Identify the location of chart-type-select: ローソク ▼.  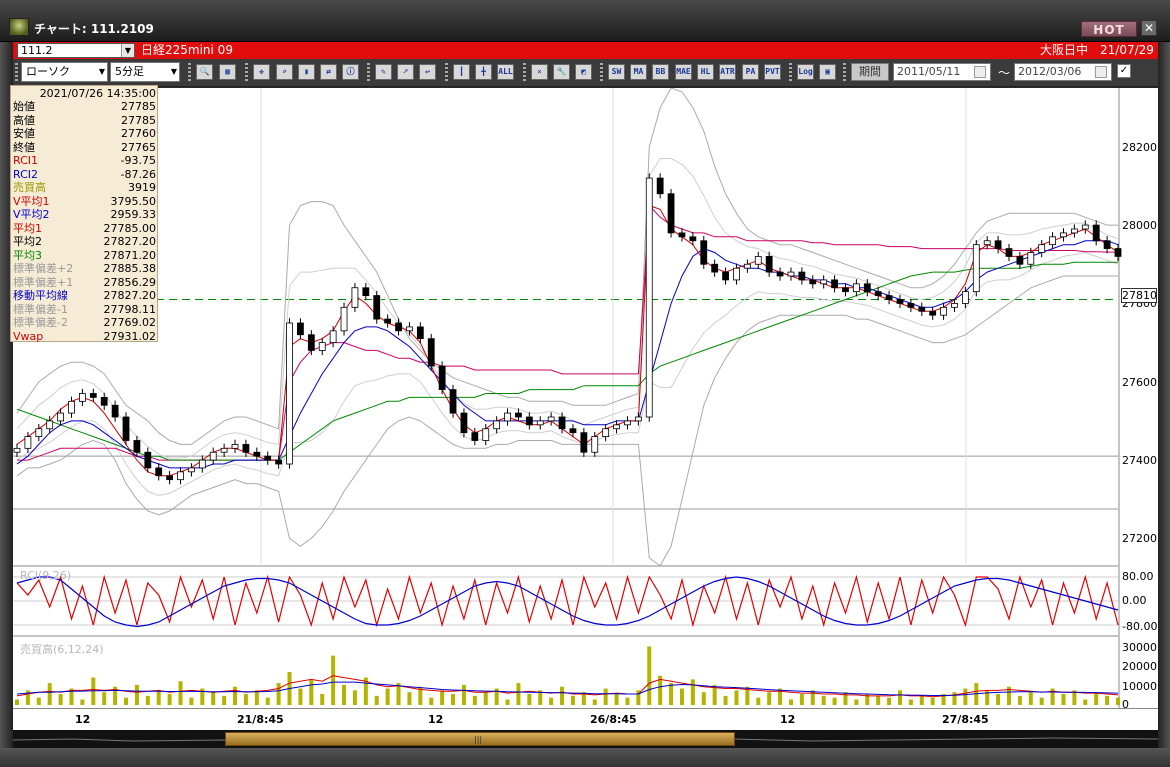
(64, 72).